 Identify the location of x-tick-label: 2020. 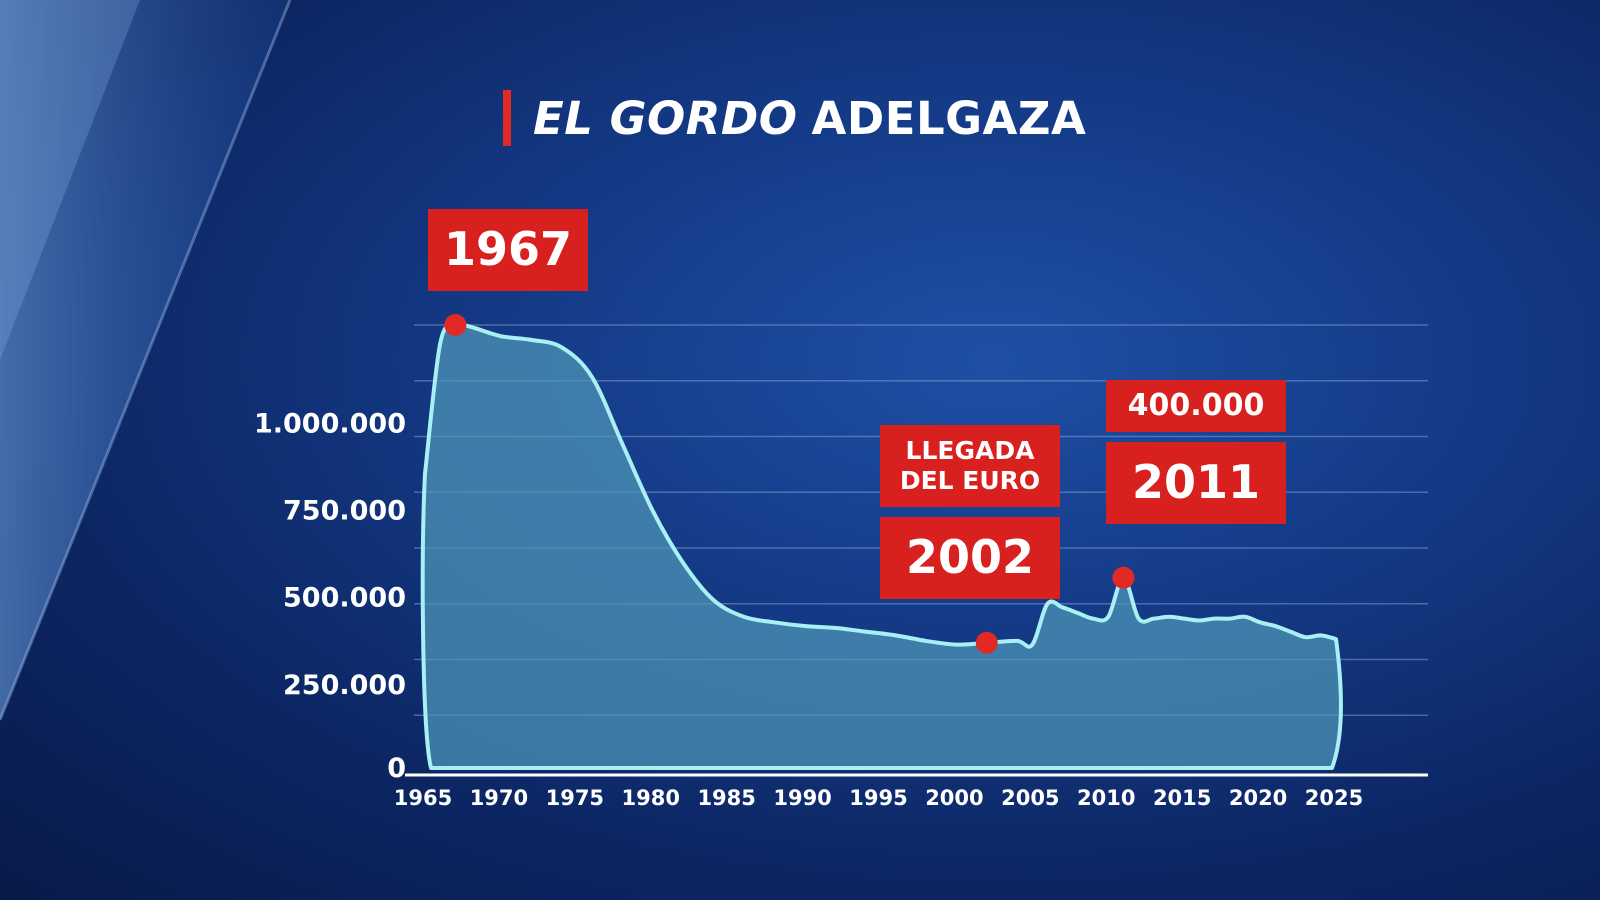
(1258, 798).